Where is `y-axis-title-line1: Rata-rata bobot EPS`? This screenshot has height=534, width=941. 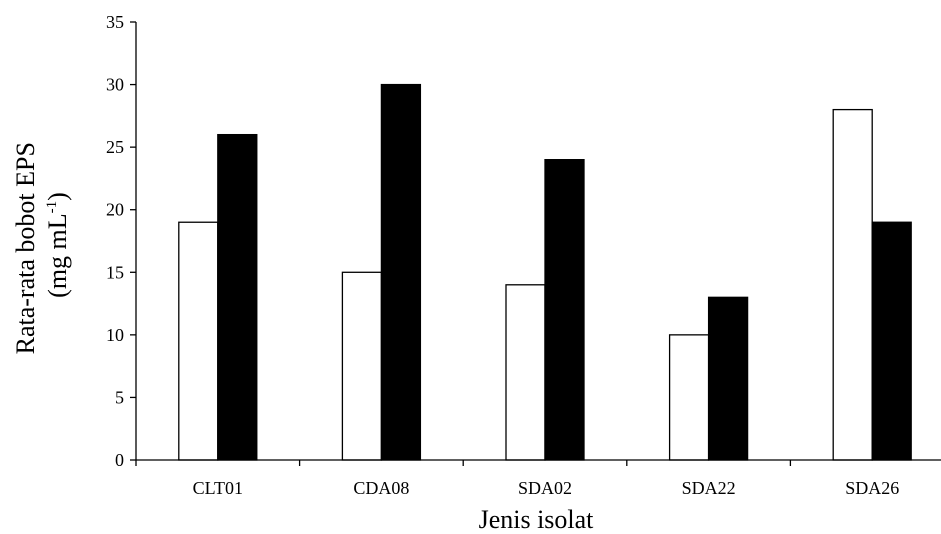
y-axis-title-line1: Rata-rata bobot EPS is located at coordinates (25, 248).